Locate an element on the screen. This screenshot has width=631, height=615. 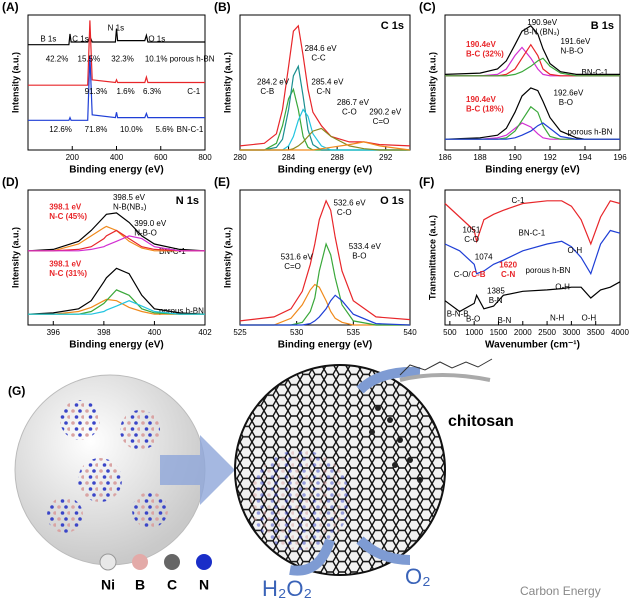
x-tick-label: 500 is located at coordinates (450, 332).